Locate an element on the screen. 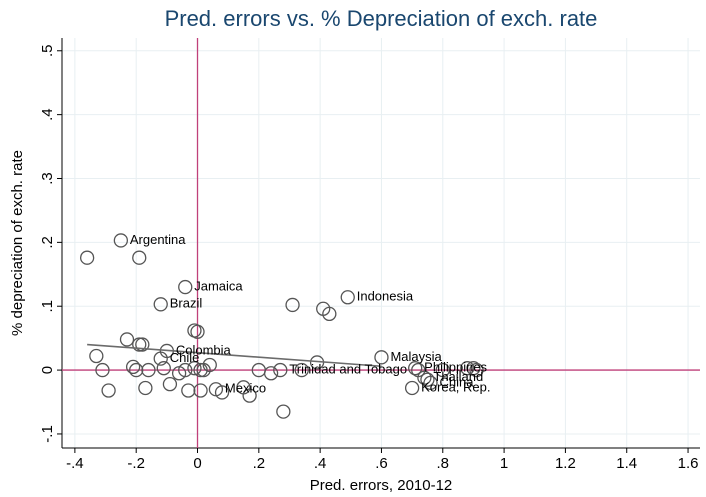 The height and width of the screenshot is (497, 706). point-label: Trinidad and Tobago is located at coordinates (348, 369).